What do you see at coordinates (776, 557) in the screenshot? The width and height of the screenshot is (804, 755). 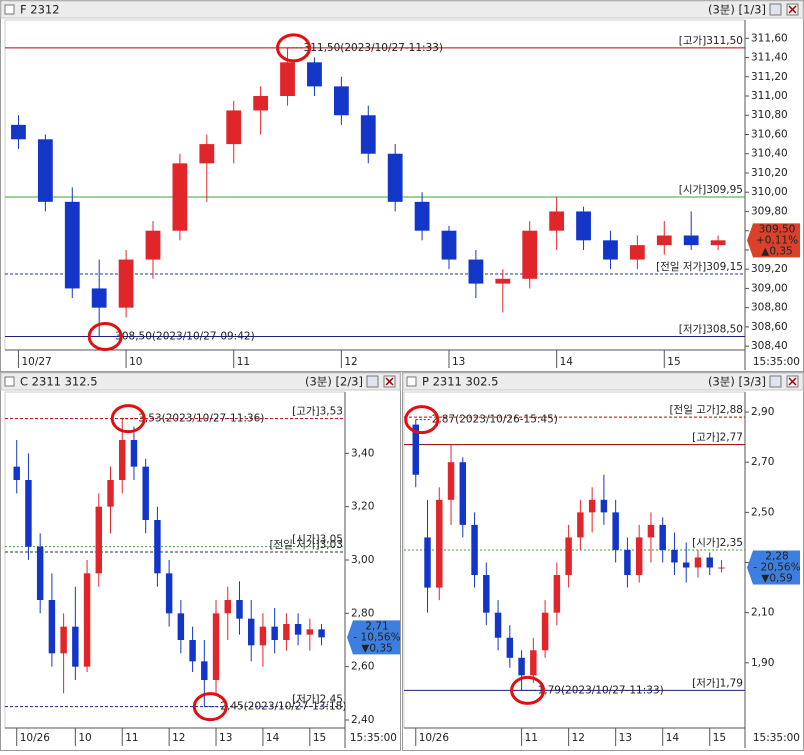 I see `price-last: 2,28` at bounding box center [776, 557].